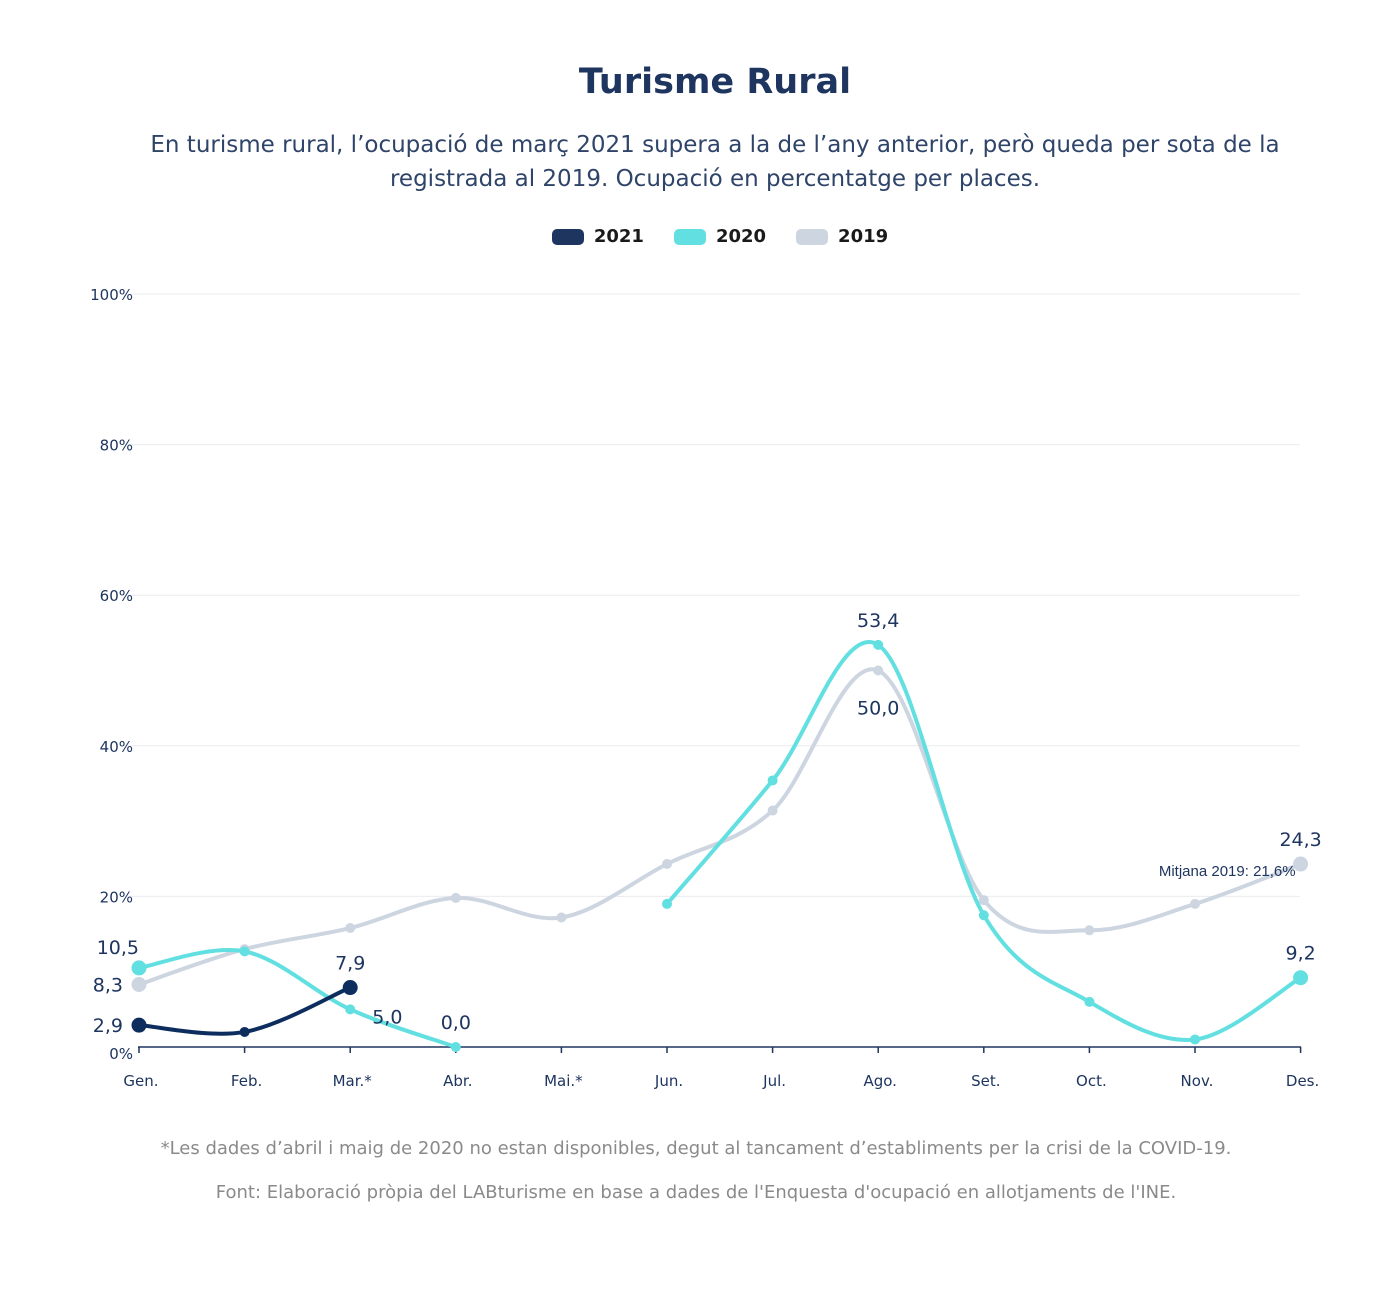  I want to click on data-label-2020: 53,4, so click(878, 621).